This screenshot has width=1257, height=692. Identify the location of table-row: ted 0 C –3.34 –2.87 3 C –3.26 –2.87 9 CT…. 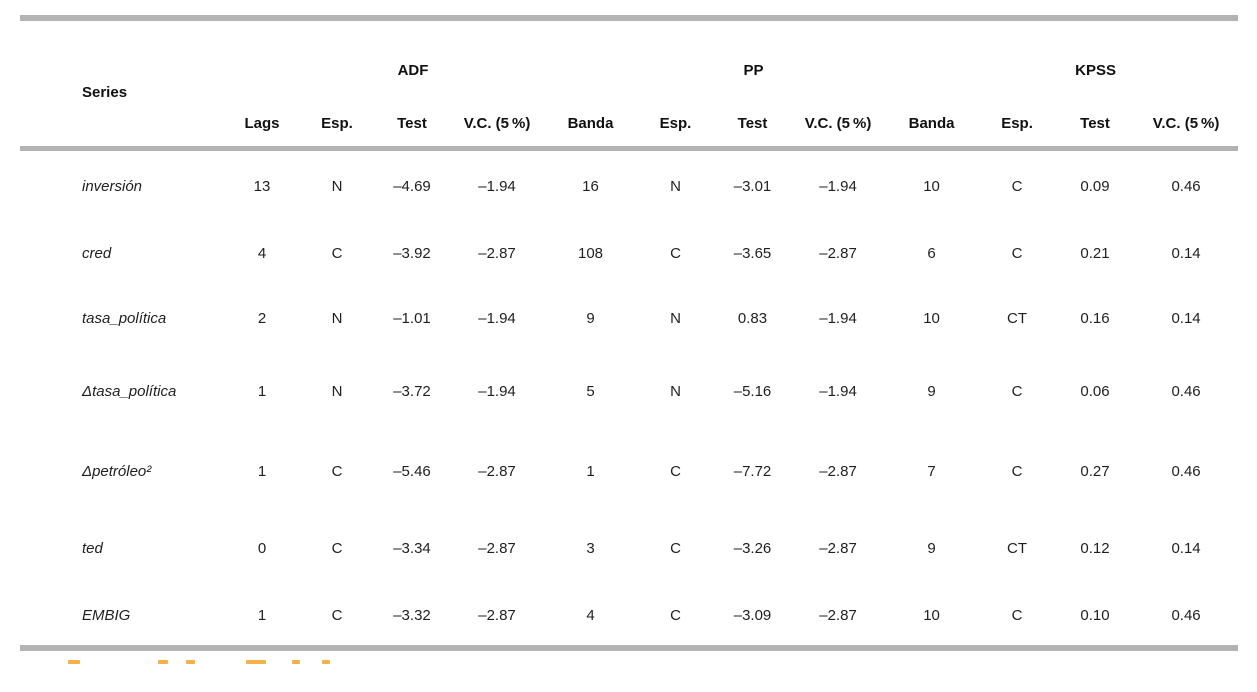
(629, 548).